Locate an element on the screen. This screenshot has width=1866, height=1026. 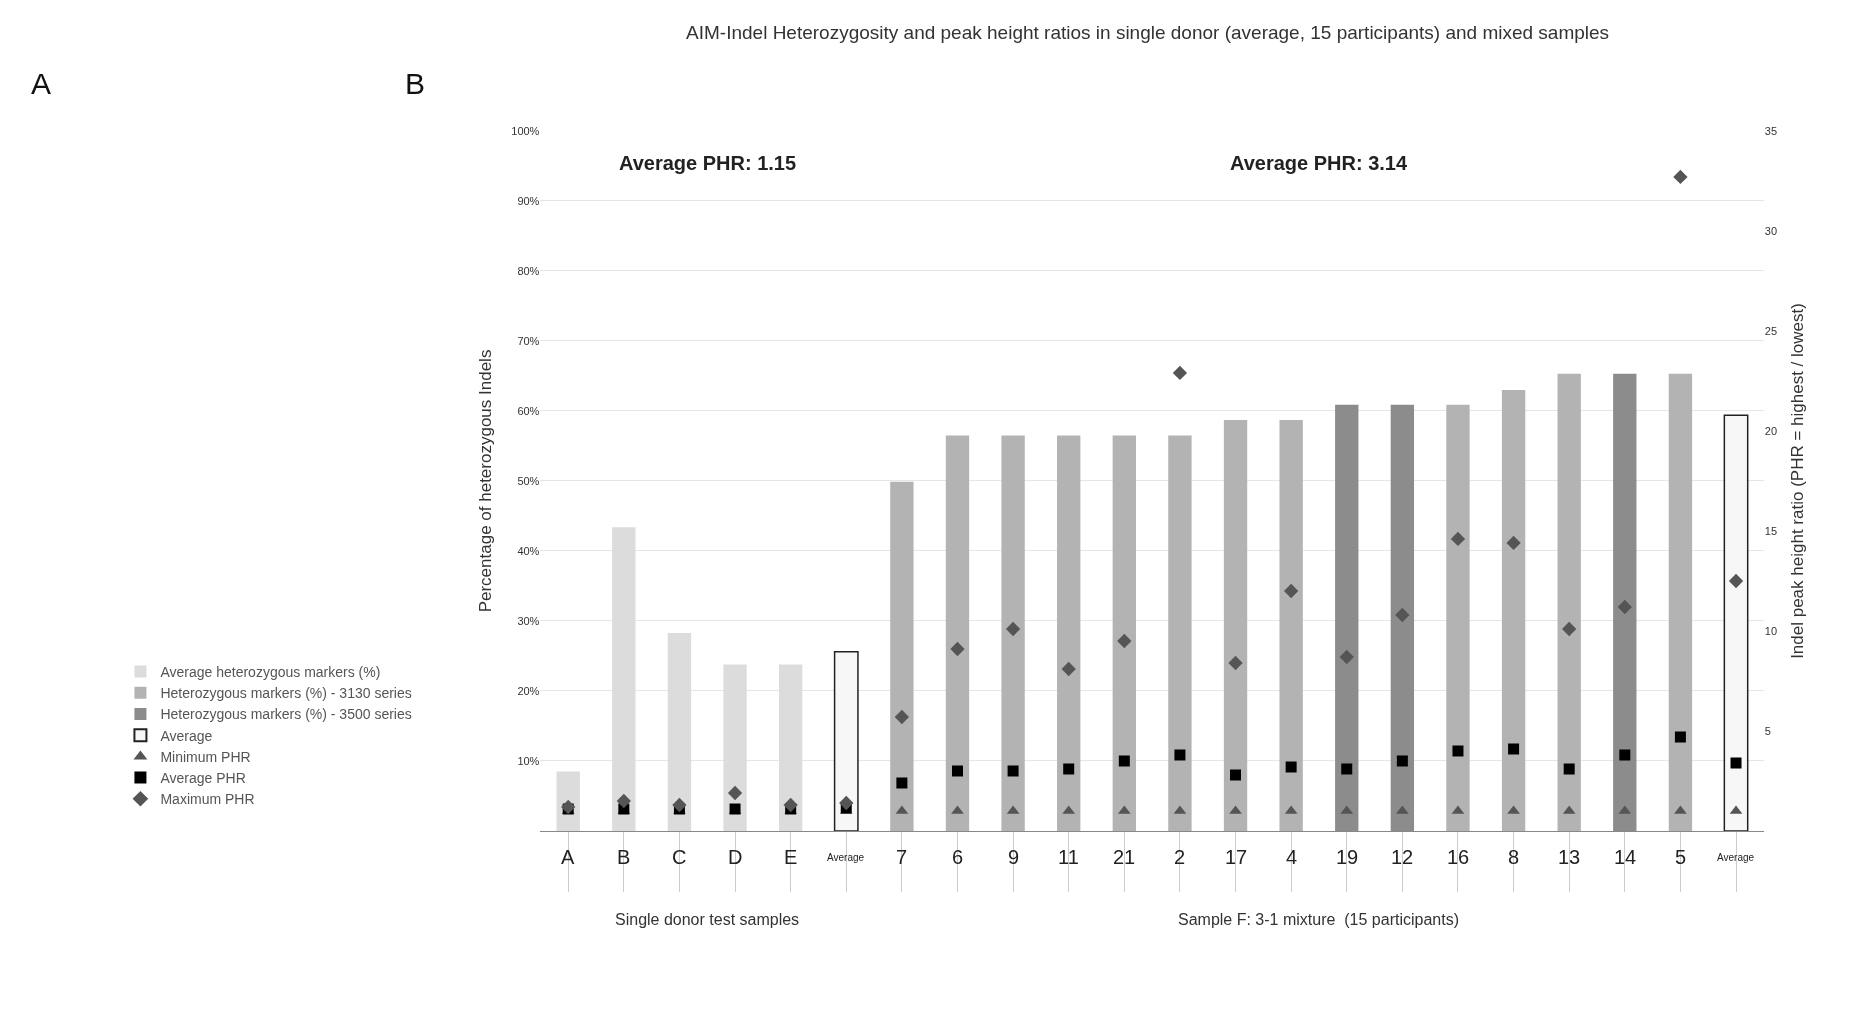
y-tick-label: 90% is located at coordinates (528, 200).